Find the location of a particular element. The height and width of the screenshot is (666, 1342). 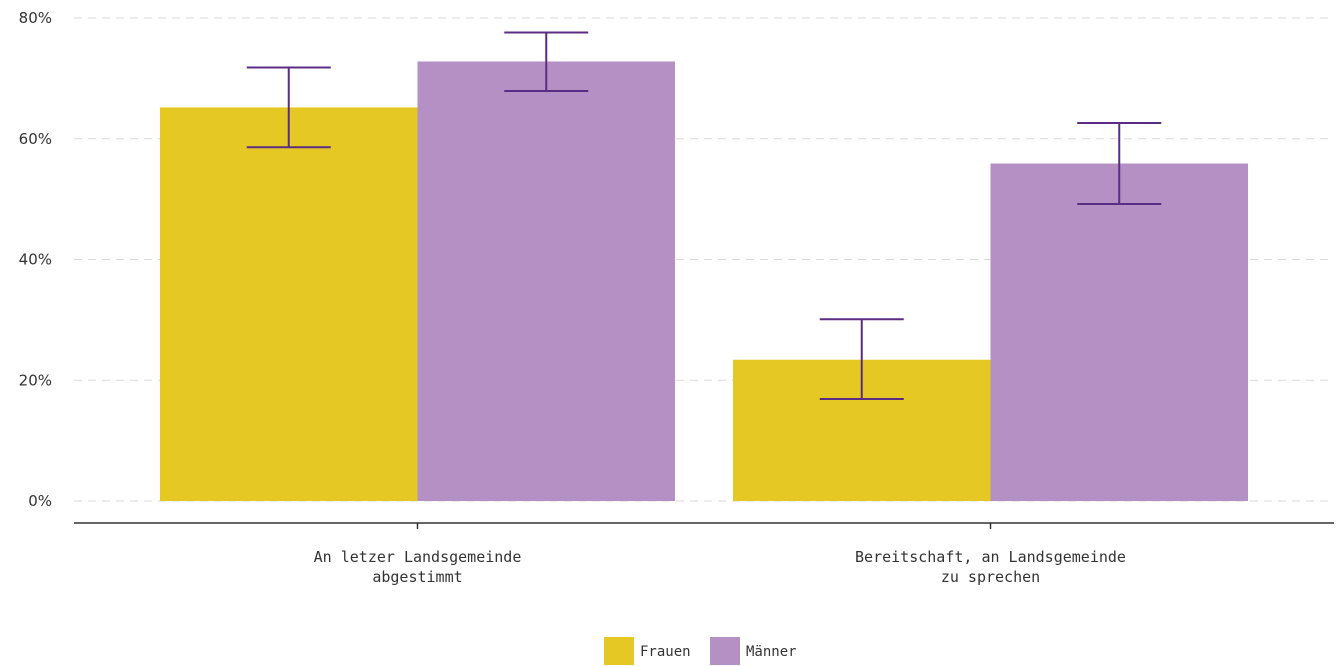

x-axis is located at coordinates (704, 525).